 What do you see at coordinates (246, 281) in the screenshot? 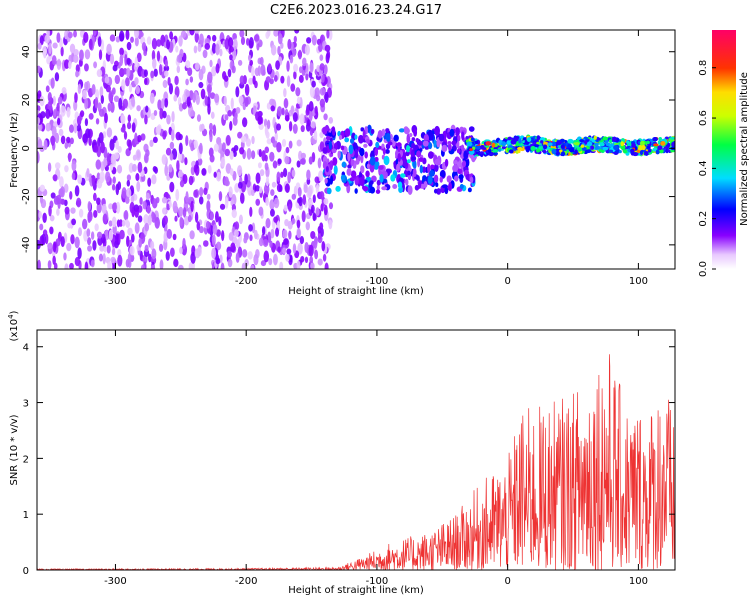
I see `x-tick-label: -200` at bounding box center [246, 281].